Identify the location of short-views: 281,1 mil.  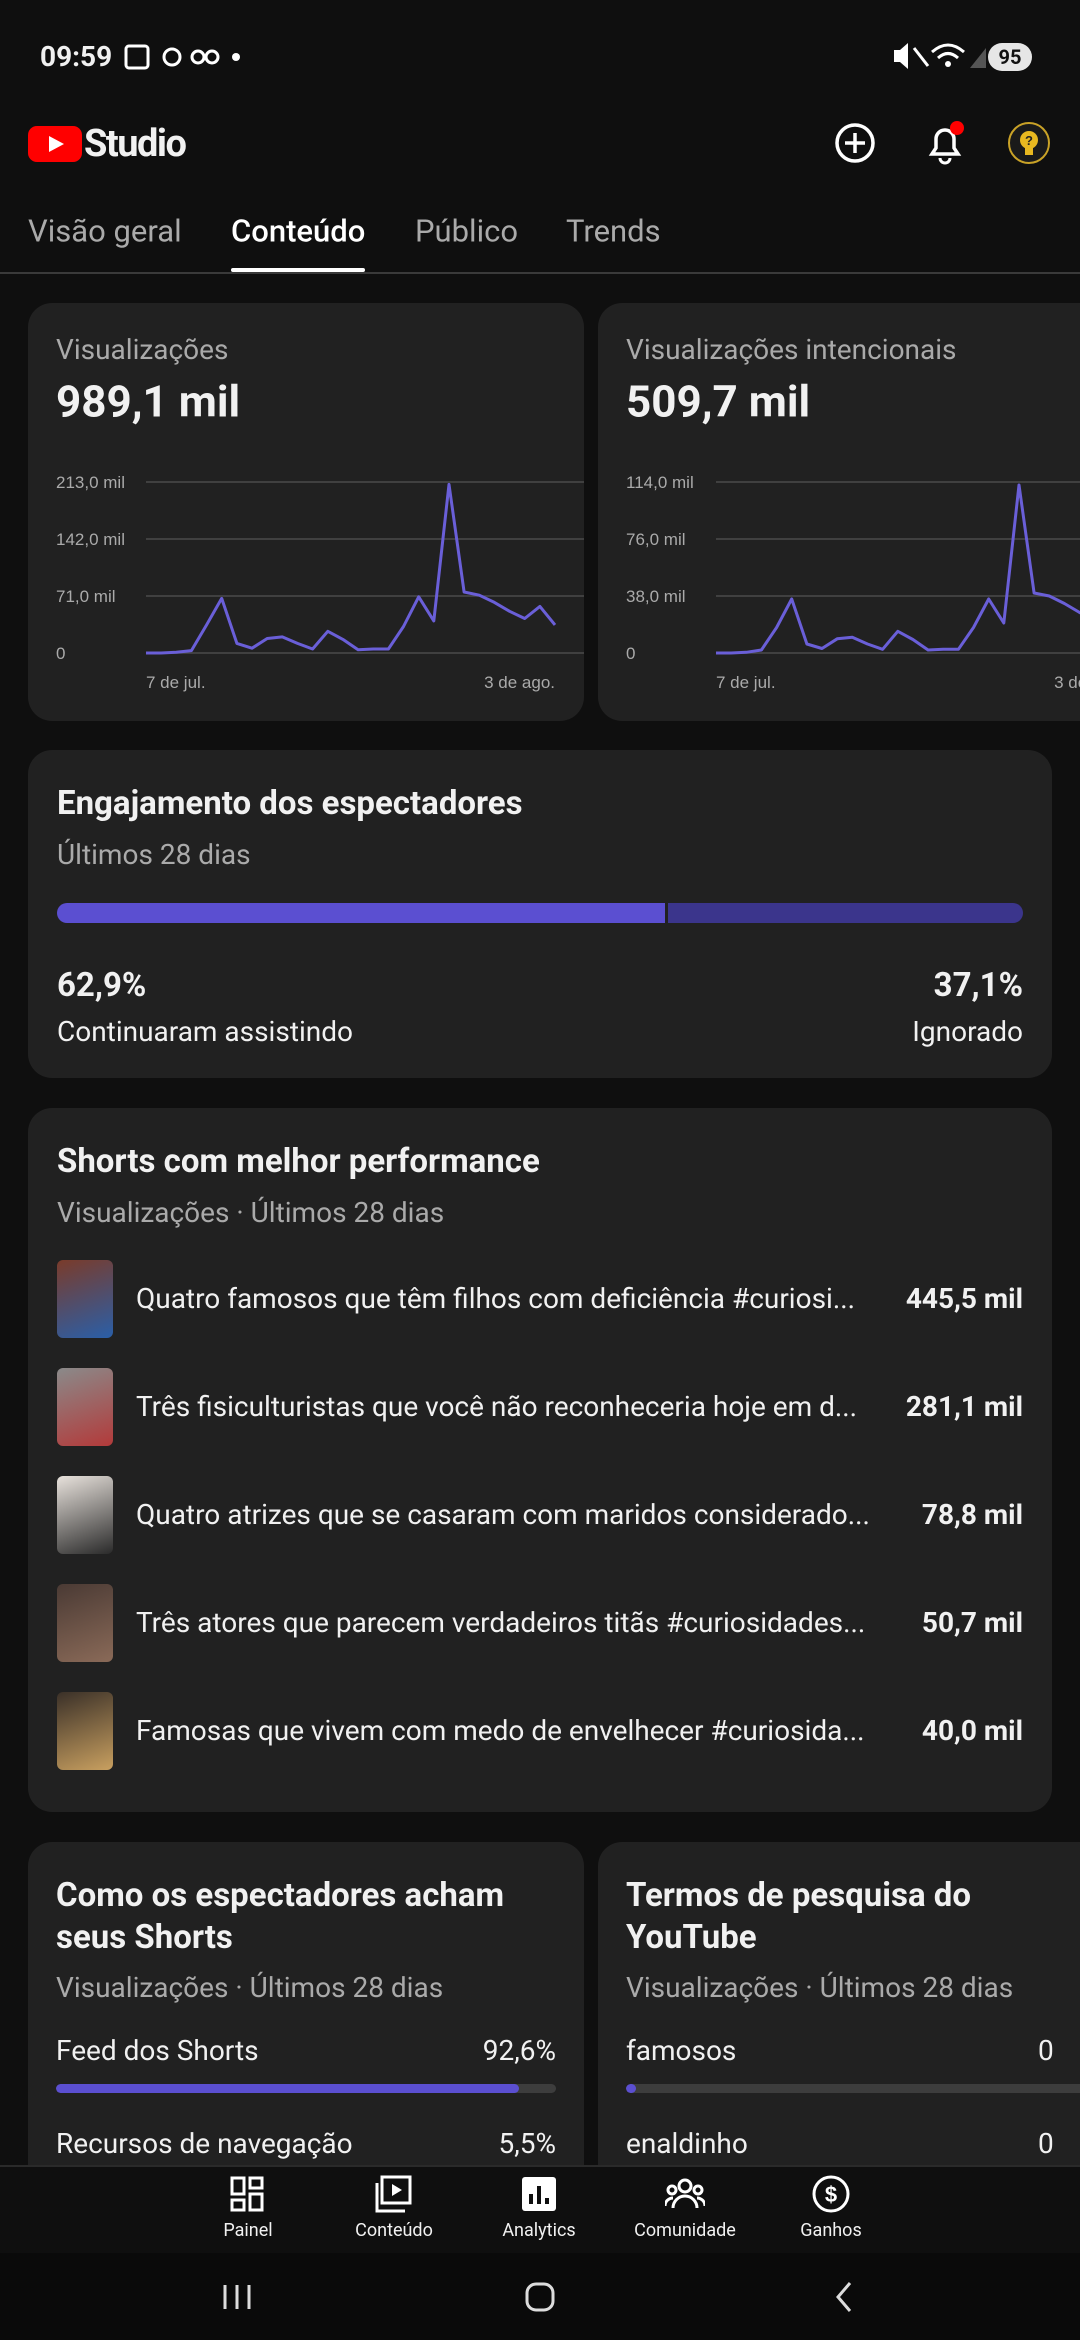
(964, 1407).